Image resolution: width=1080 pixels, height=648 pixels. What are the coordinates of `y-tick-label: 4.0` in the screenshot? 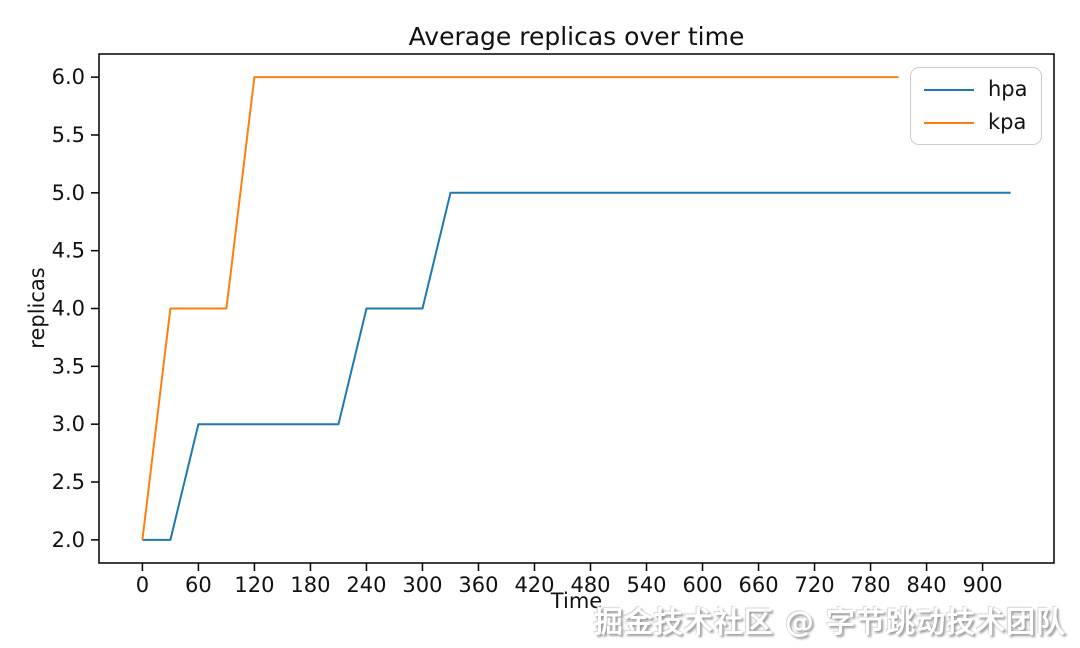 It's located at (68, 309).